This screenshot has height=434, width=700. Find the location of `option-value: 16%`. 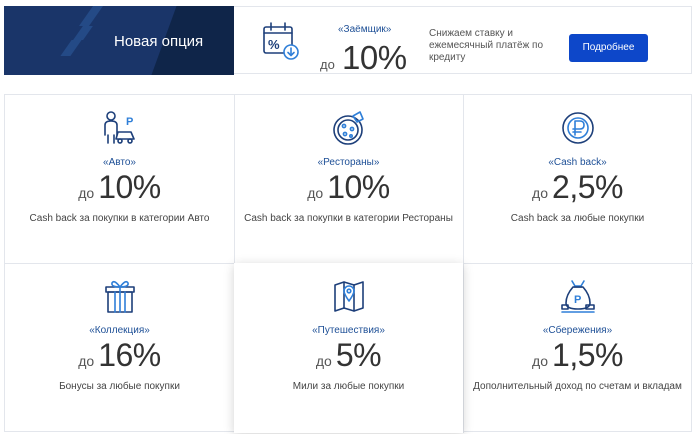

option-value: 16% is located at coordinates (129, 355).